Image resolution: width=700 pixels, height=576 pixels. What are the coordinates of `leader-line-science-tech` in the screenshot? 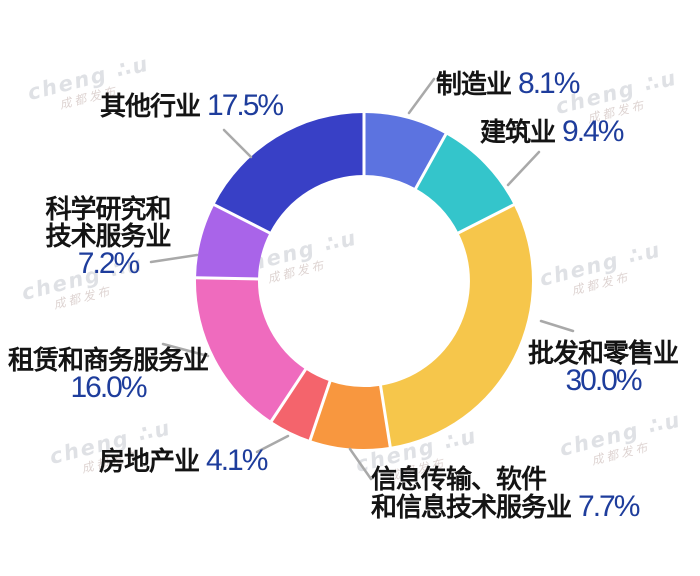 It's located at (174, 258).